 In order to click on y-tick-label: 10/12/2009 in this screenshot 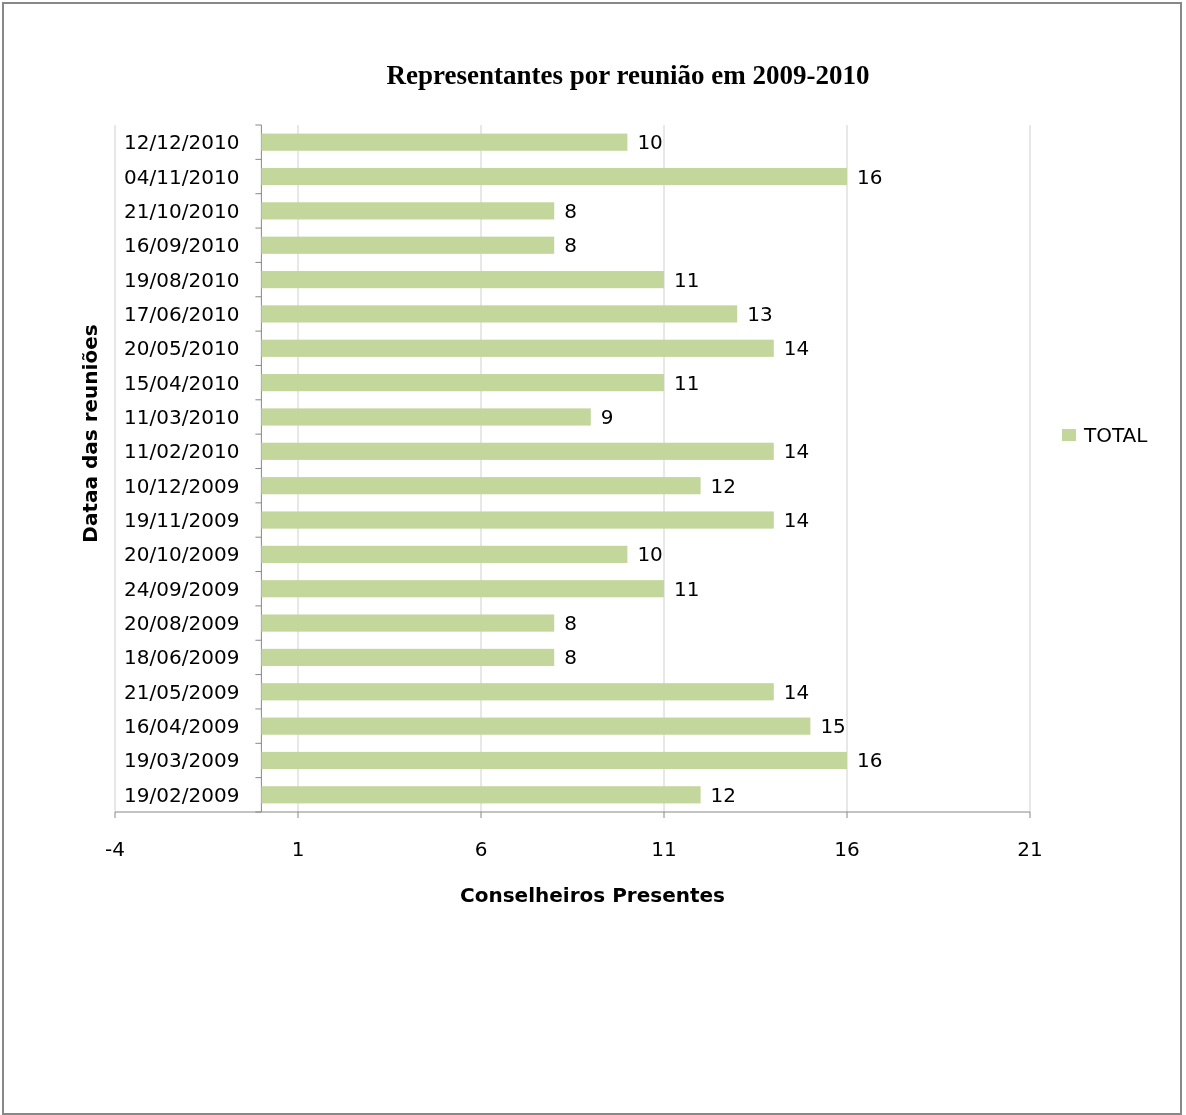, I will do `click(182, 485)`.